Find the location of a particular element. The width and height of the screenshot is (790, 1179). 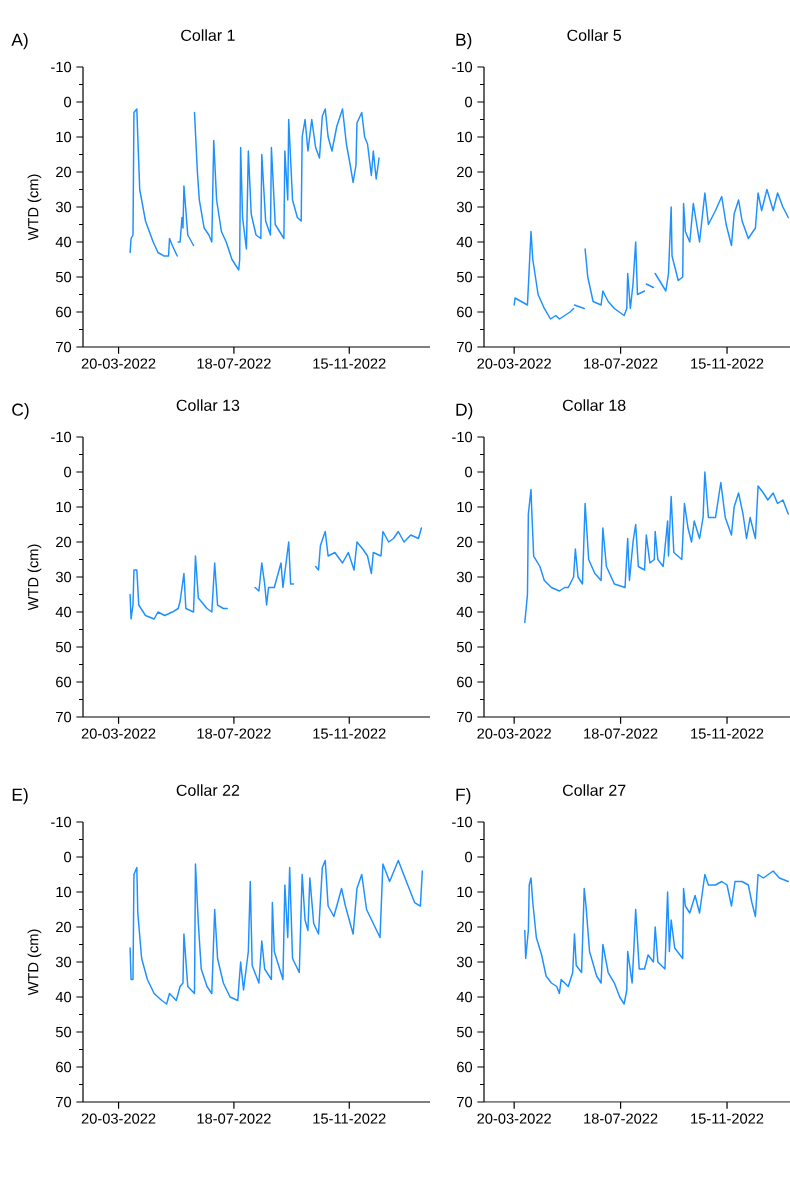

text: A) is located at coordinates (19, 41).